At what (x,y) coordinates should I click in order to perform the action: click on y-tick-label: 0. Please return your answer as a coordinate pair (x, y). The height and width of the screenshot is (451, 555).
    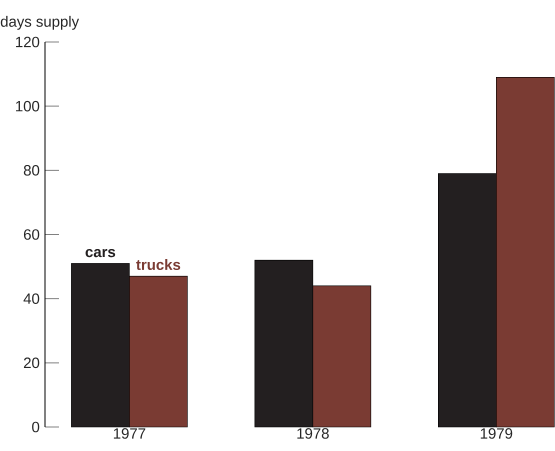
    Looking at the image, I should click on (36, 427).